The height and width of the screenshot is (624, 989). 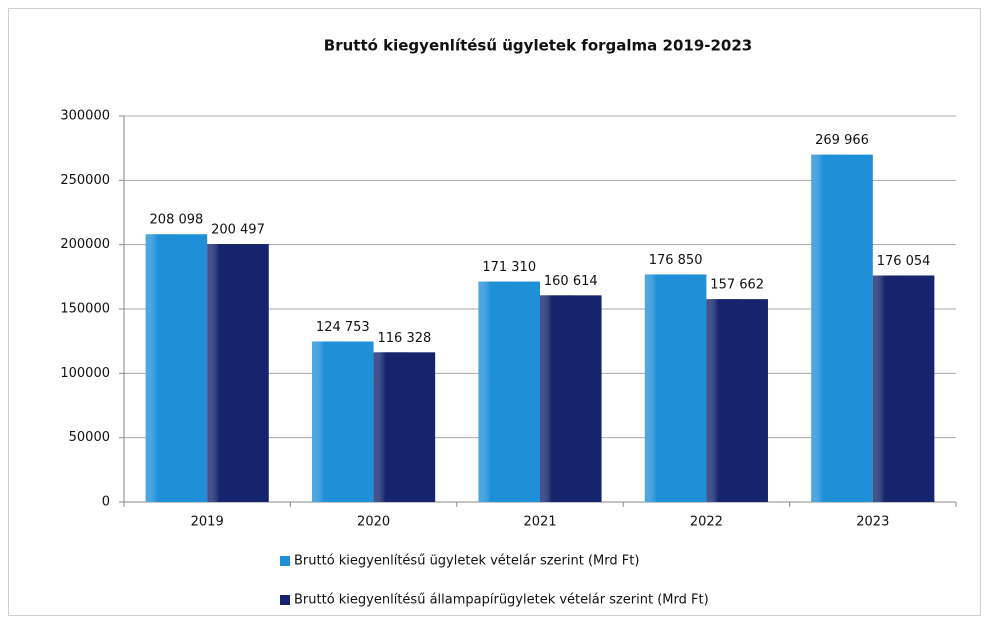 What do you see at coordinates (737, 285) in the screenshot?
I see `data-label: 157 662` at bounding box center [737, 285].